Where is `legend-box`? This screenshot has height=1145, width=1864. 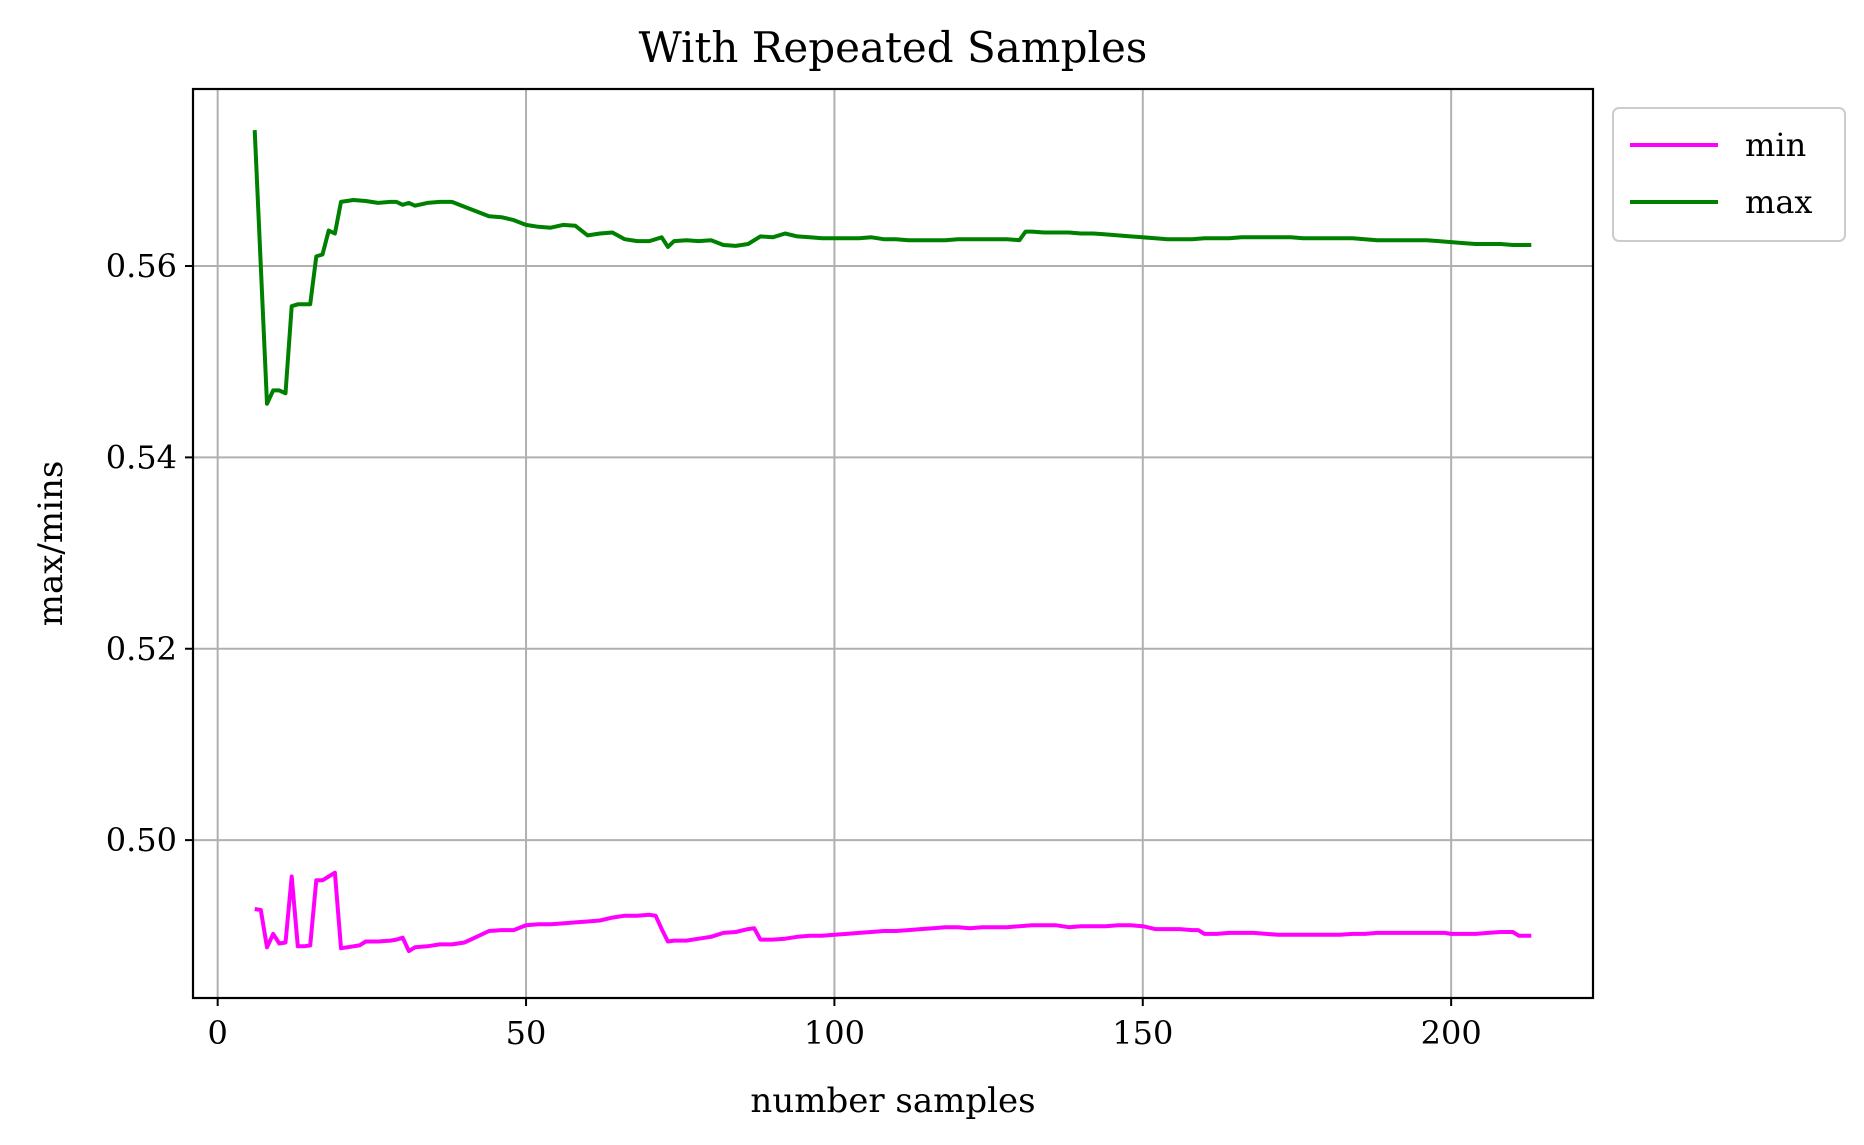 legend-box is located at coordinates (1729, 174).